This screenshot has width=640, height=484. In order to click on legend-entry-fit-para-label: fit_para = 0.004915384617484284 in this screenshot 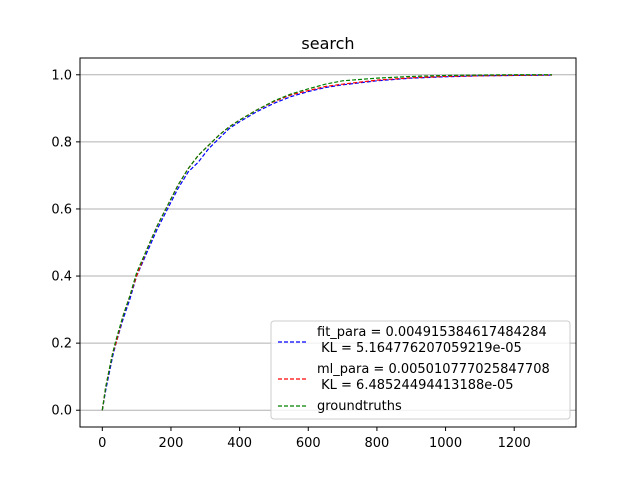, I will do `click(432, 332)`.